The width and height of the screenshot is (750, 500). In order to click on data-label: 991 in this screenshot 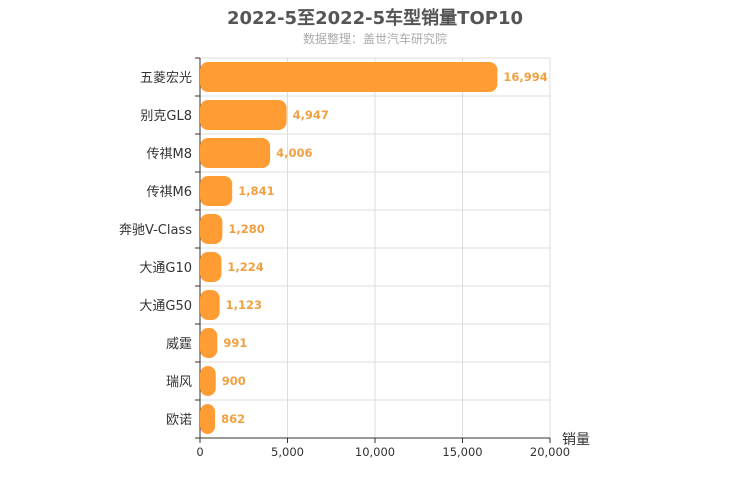, I will do `click(235, 343)`.